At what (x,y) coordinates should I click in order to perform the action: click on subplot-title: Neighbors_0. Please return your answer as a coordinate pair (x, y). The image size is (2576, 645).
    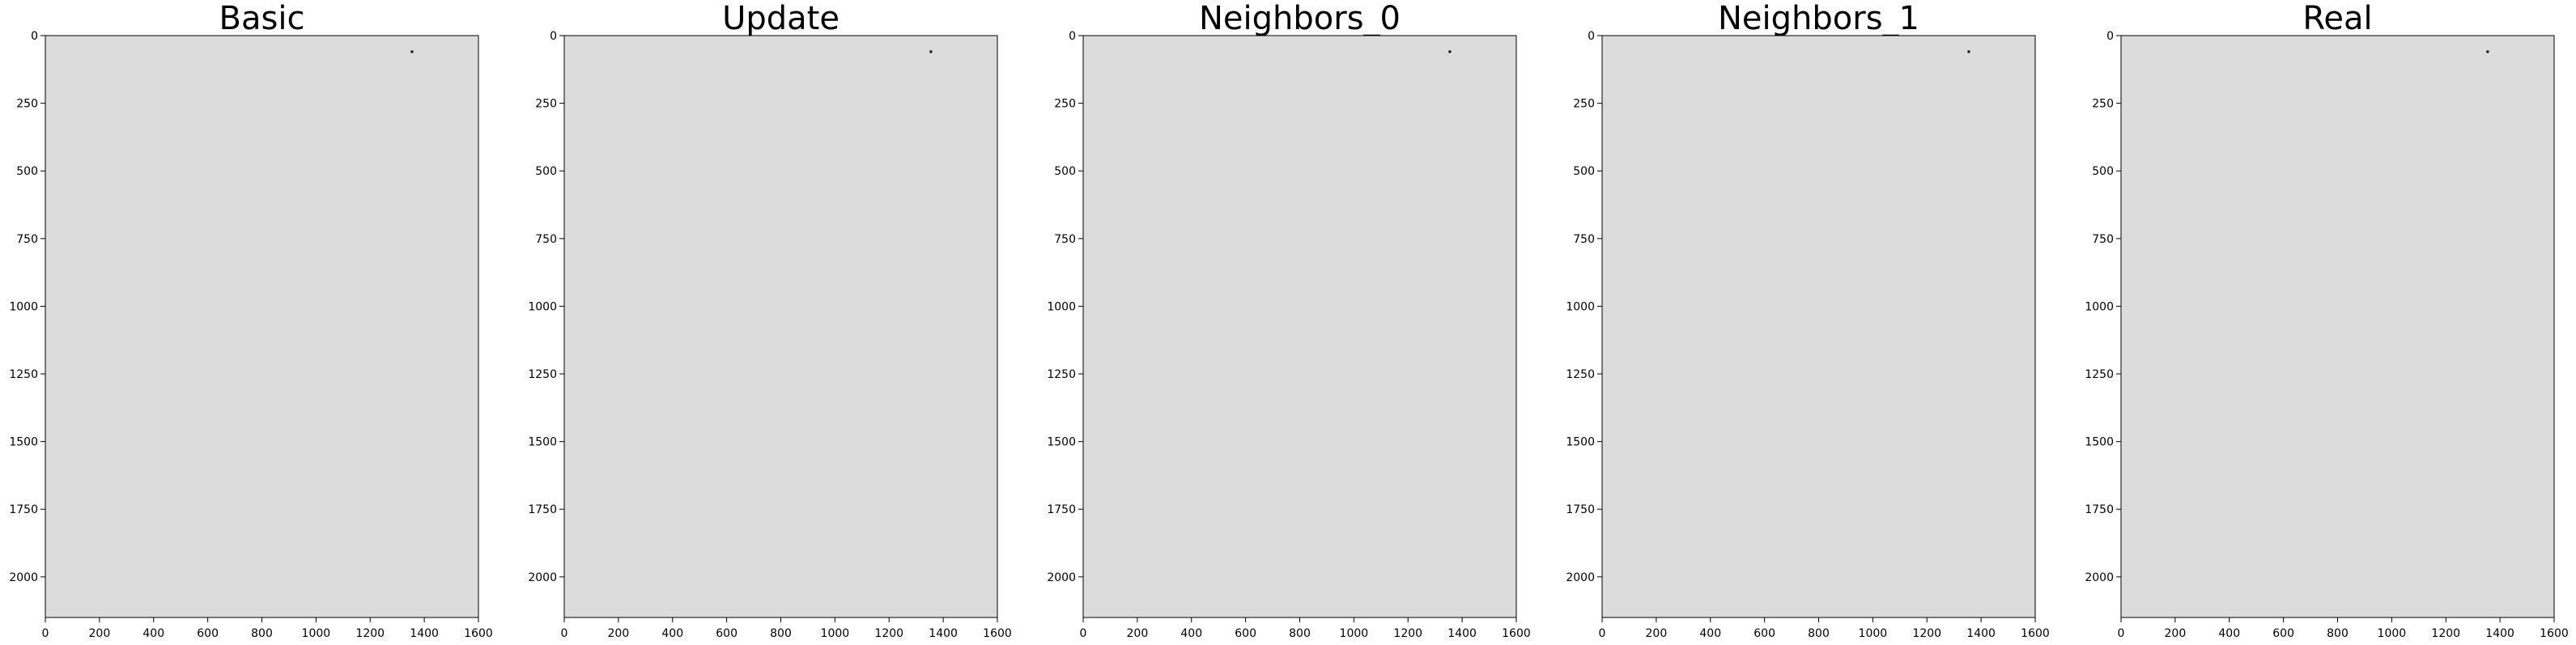
    Looking at the image, I should click on (1300, 19).